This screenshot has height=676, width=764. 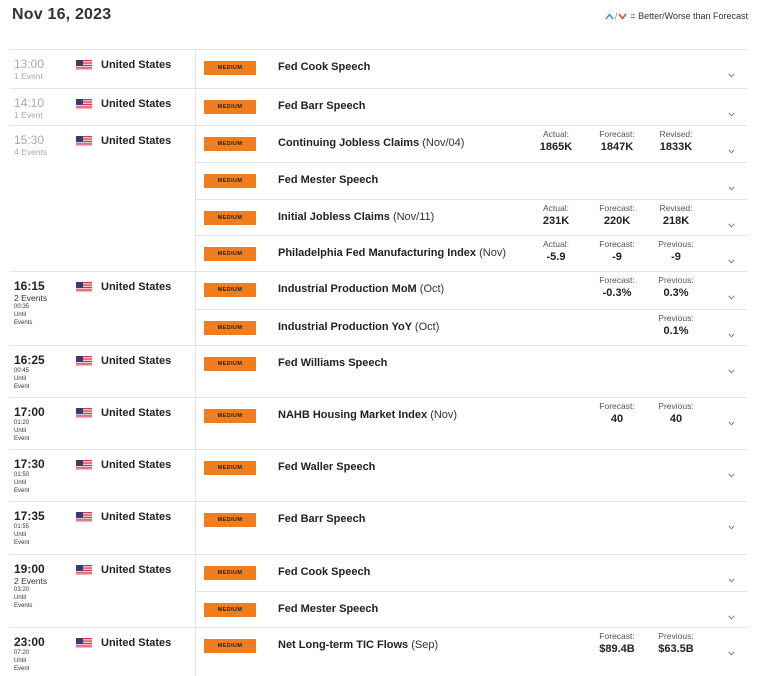 I want to click on value-label: Actual:, so click(x=556, y=207).